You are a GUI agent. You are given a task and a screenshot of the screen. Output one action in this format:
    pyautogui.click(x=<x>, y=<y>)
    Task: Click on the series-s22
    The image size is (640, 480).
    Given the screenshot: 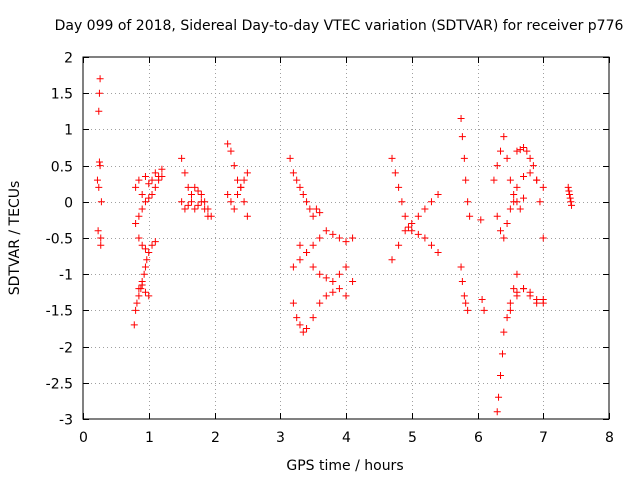 What is the action you would take?
    pyautogui.click(x=520, y=205)
    